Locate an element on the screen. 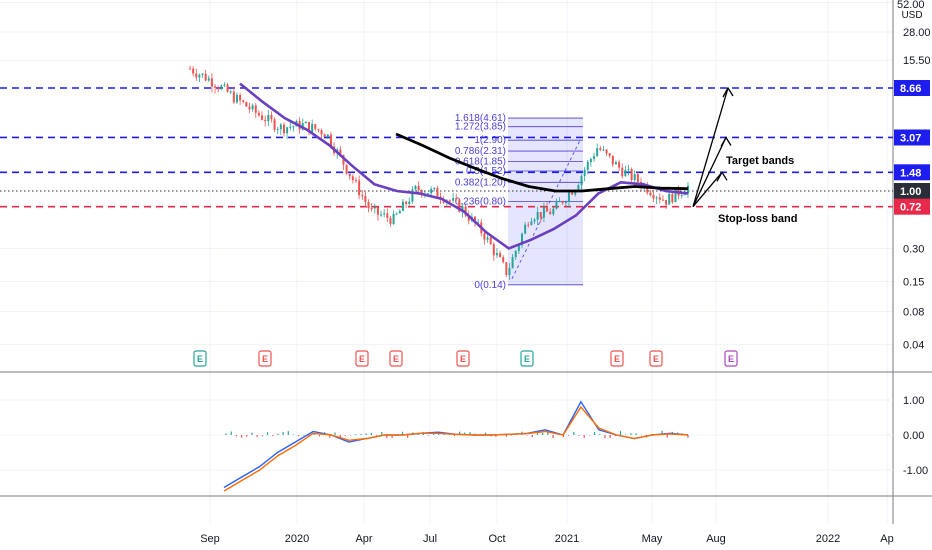 This screenshot has height=550, width=932. price-tick-label: 15.50 is located at coordinates (917, 61).